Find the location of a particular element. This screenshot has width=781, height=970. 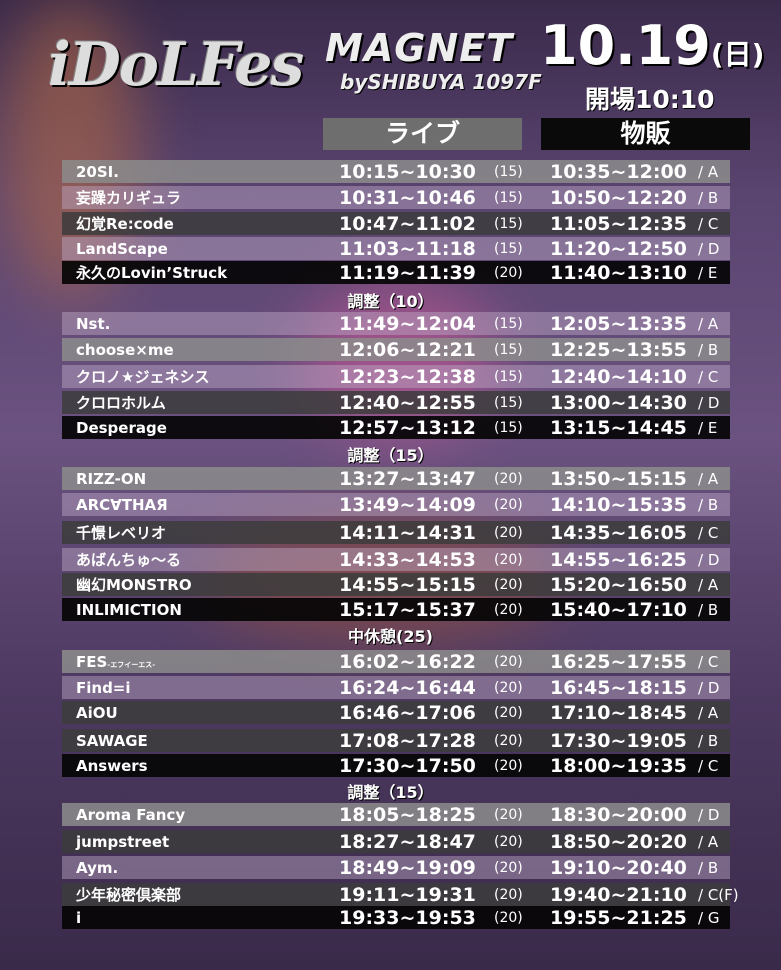

artist-name: 永久のLovin’Struck is located at coordinates (151, 273).